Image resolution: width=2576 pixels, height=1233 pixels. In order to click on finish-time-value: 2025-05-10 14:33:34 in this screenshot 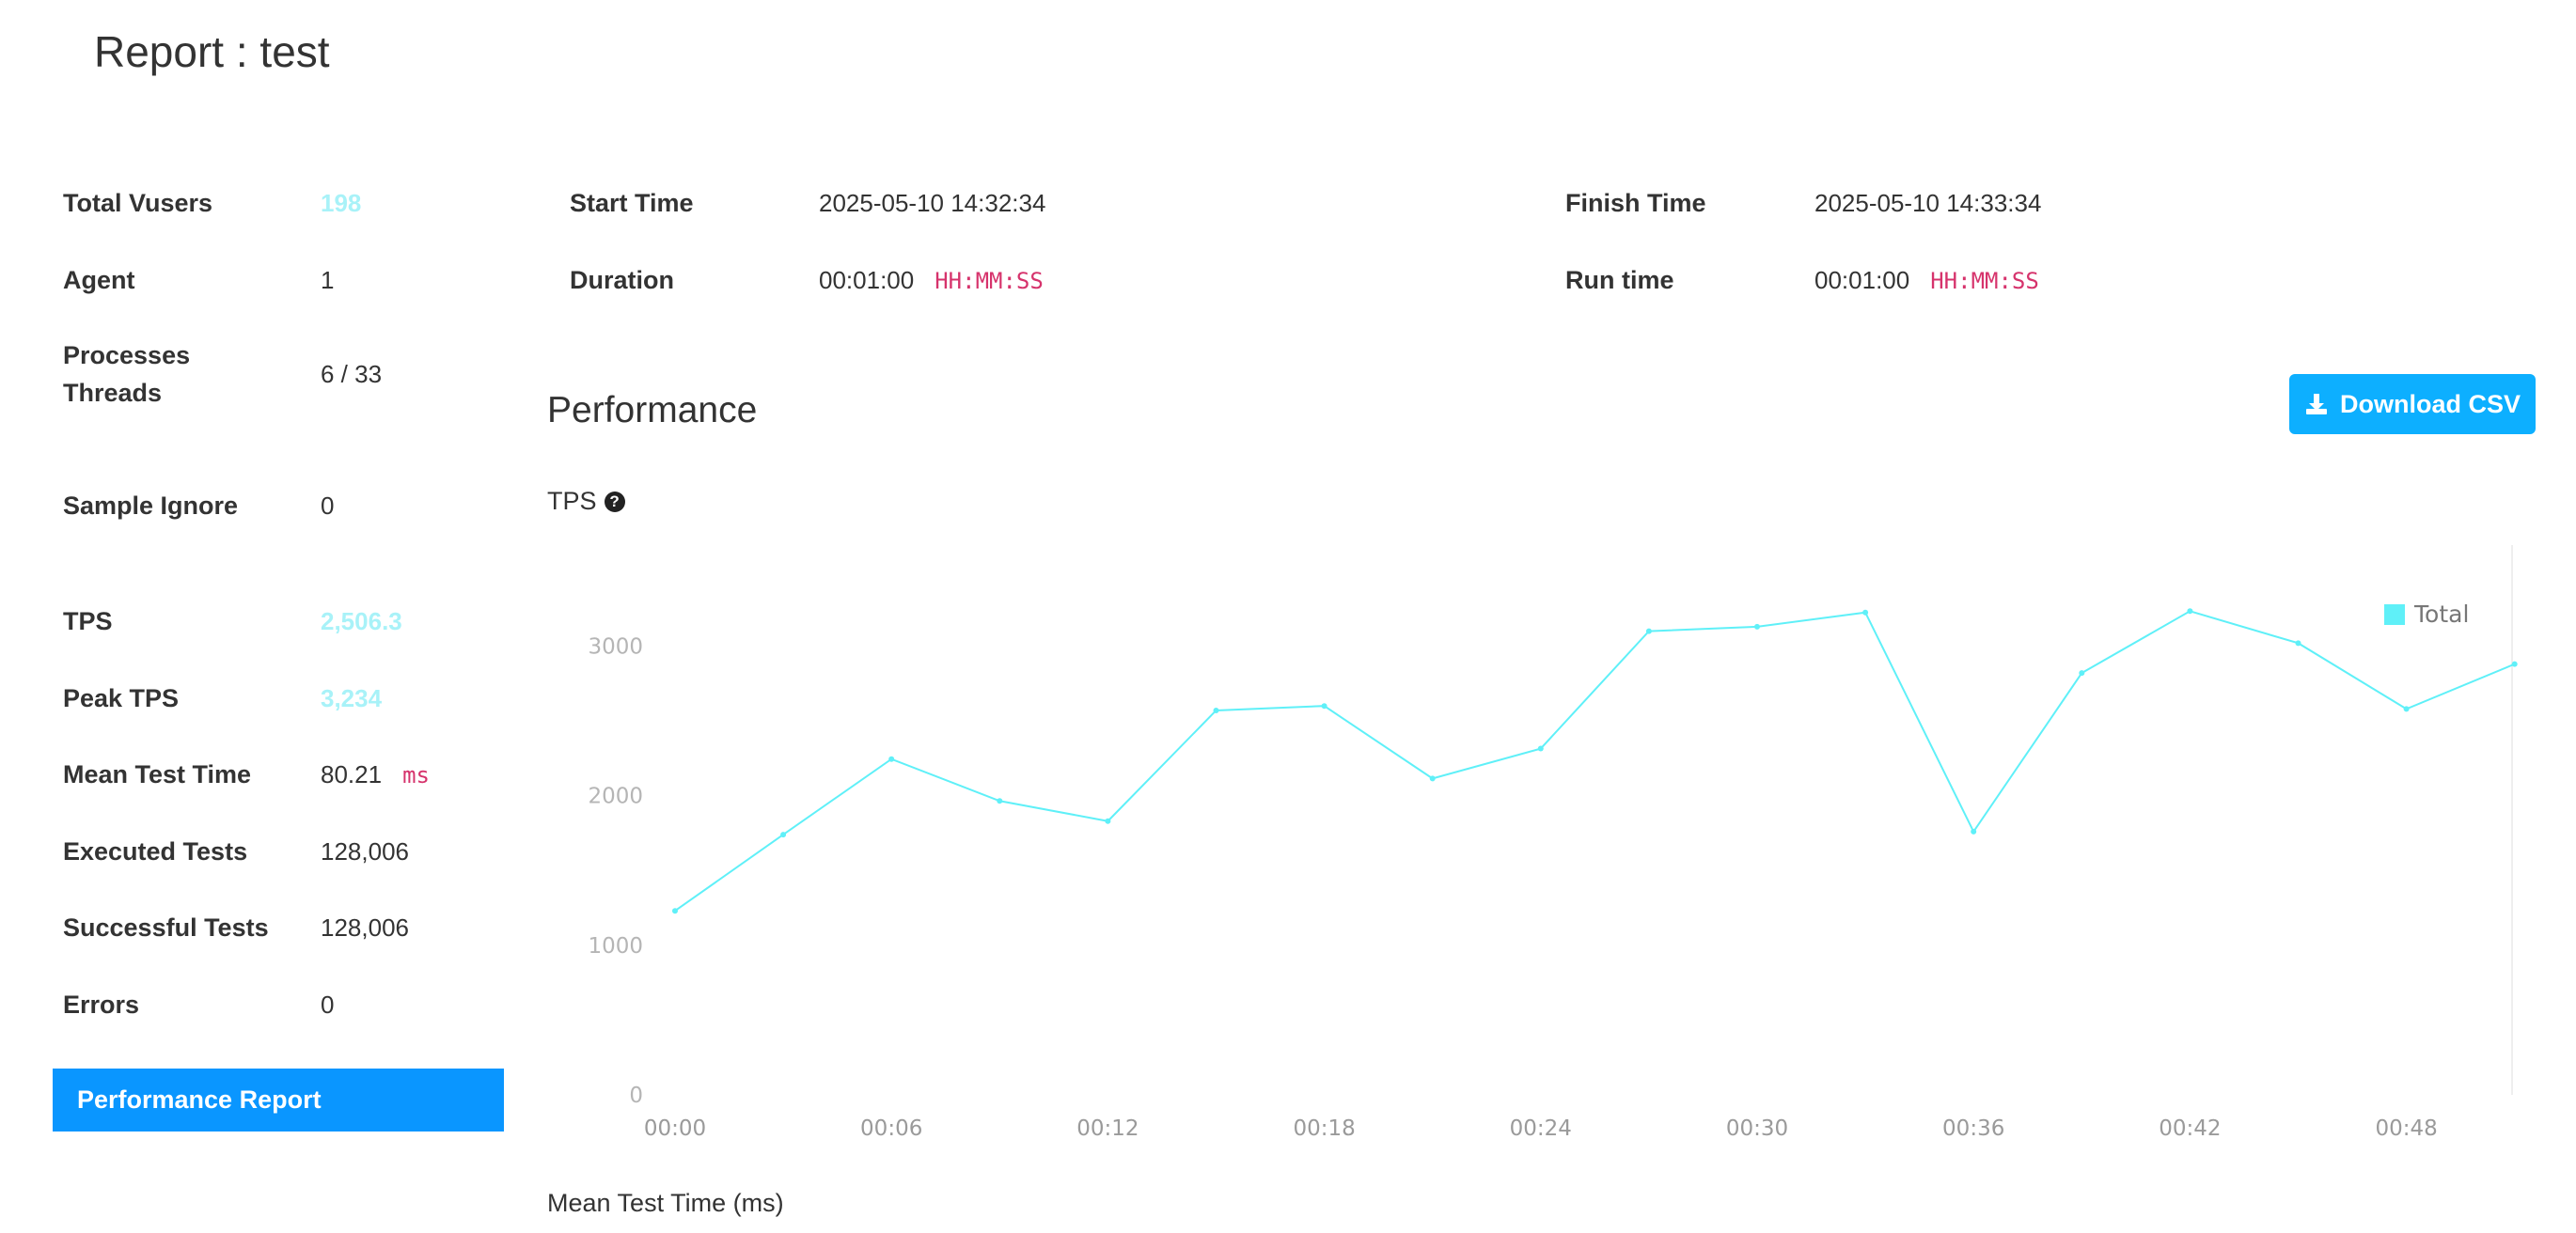, I will do `click(1928, 203)`.